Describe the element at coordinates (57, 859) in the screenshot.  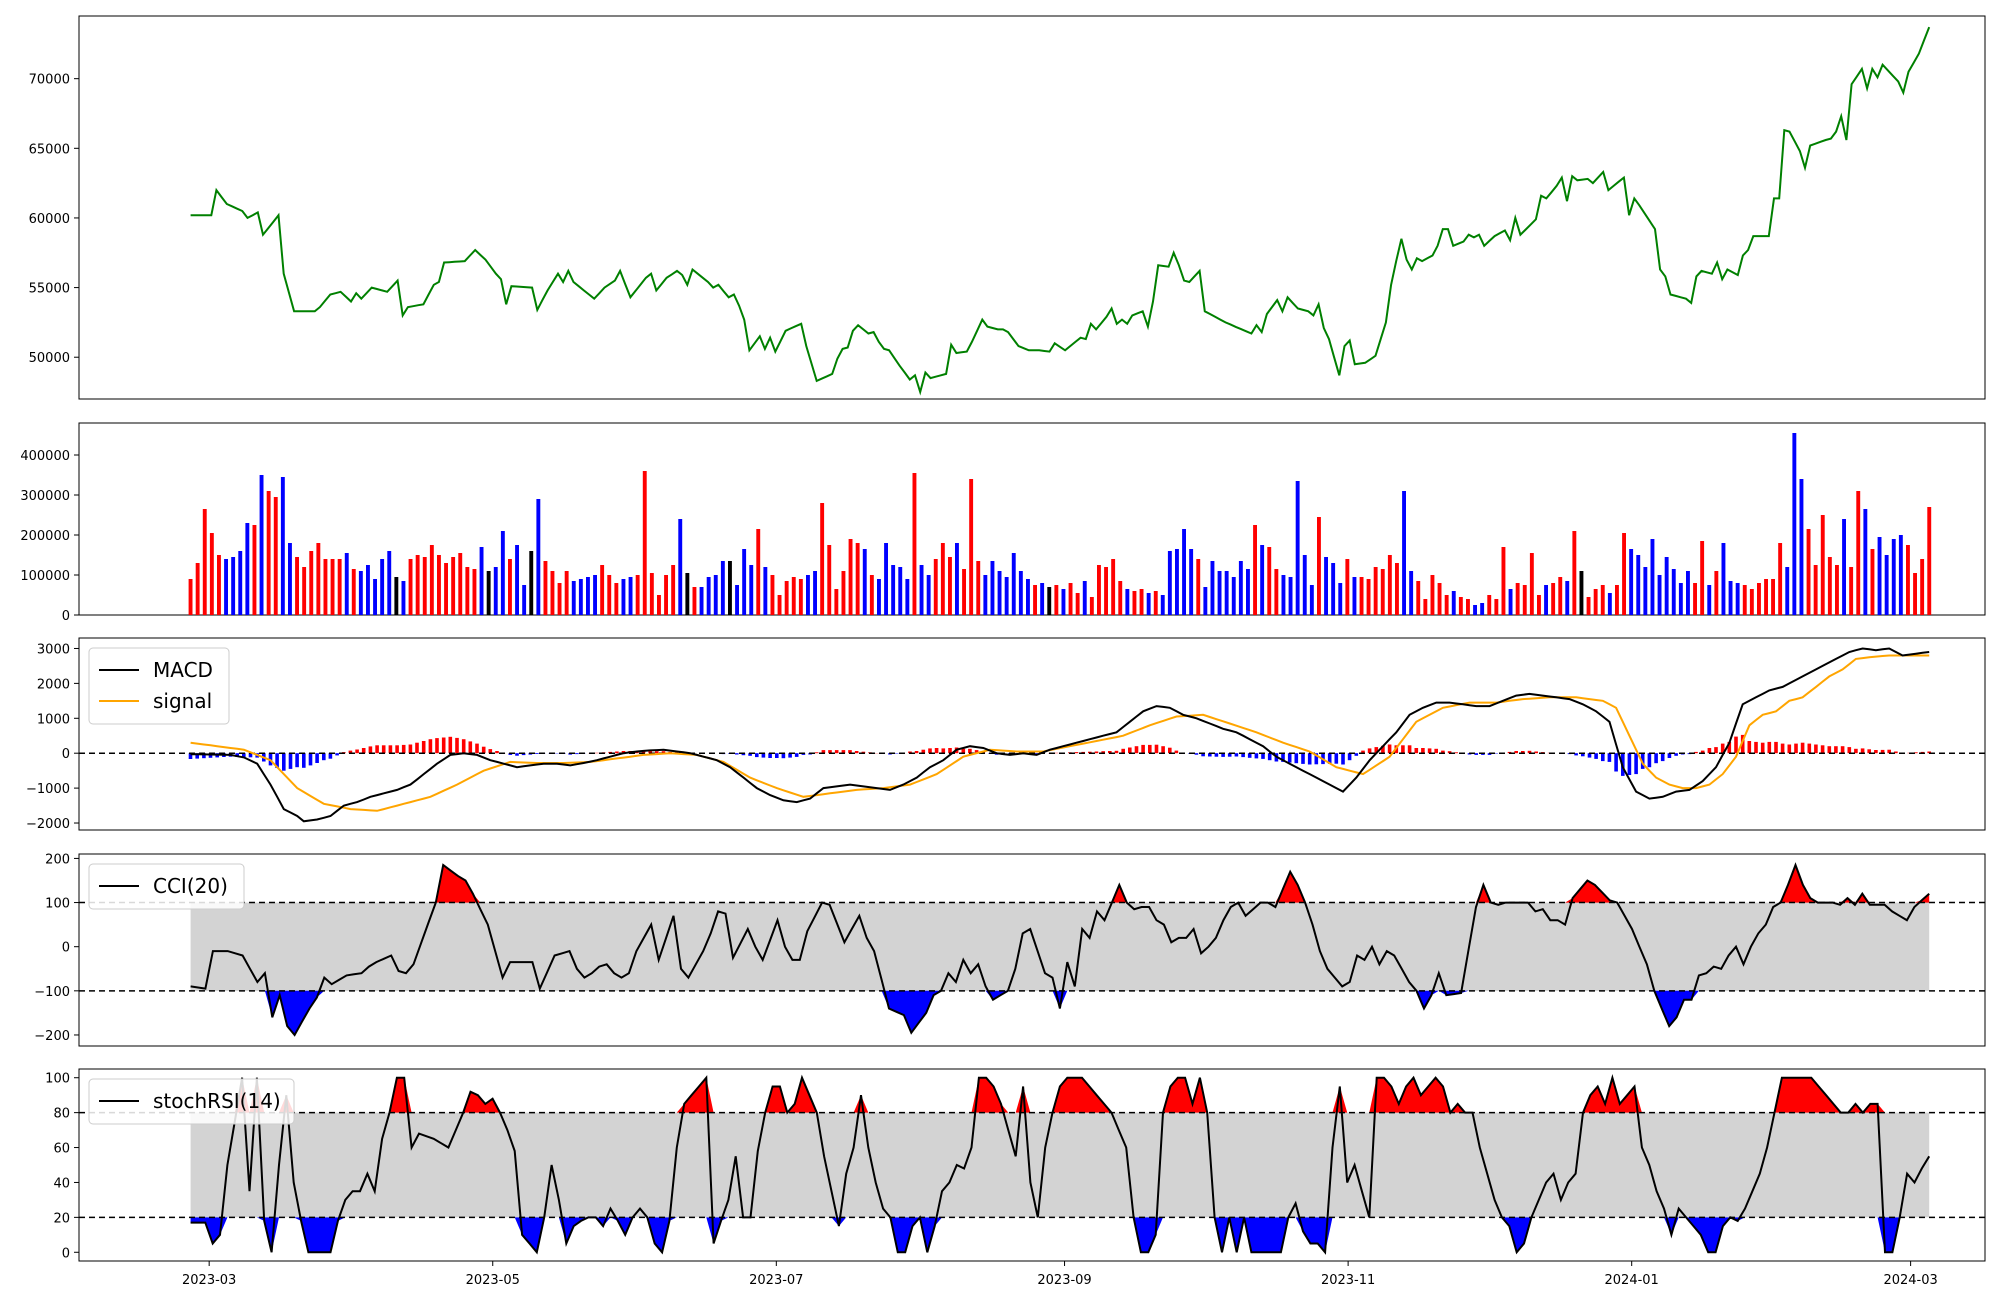
I see `y-tick-label: 200` at that location.